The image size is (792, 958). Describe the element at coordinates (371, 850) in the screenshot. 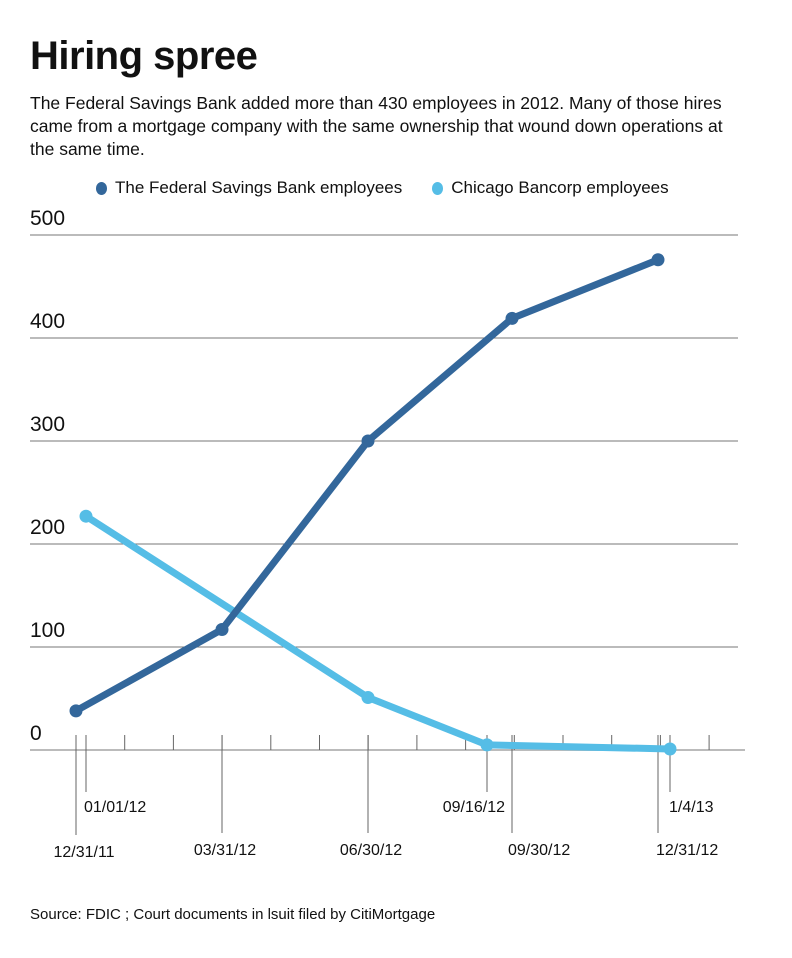

I see `x-tick-label: 06/30/12` at that location.